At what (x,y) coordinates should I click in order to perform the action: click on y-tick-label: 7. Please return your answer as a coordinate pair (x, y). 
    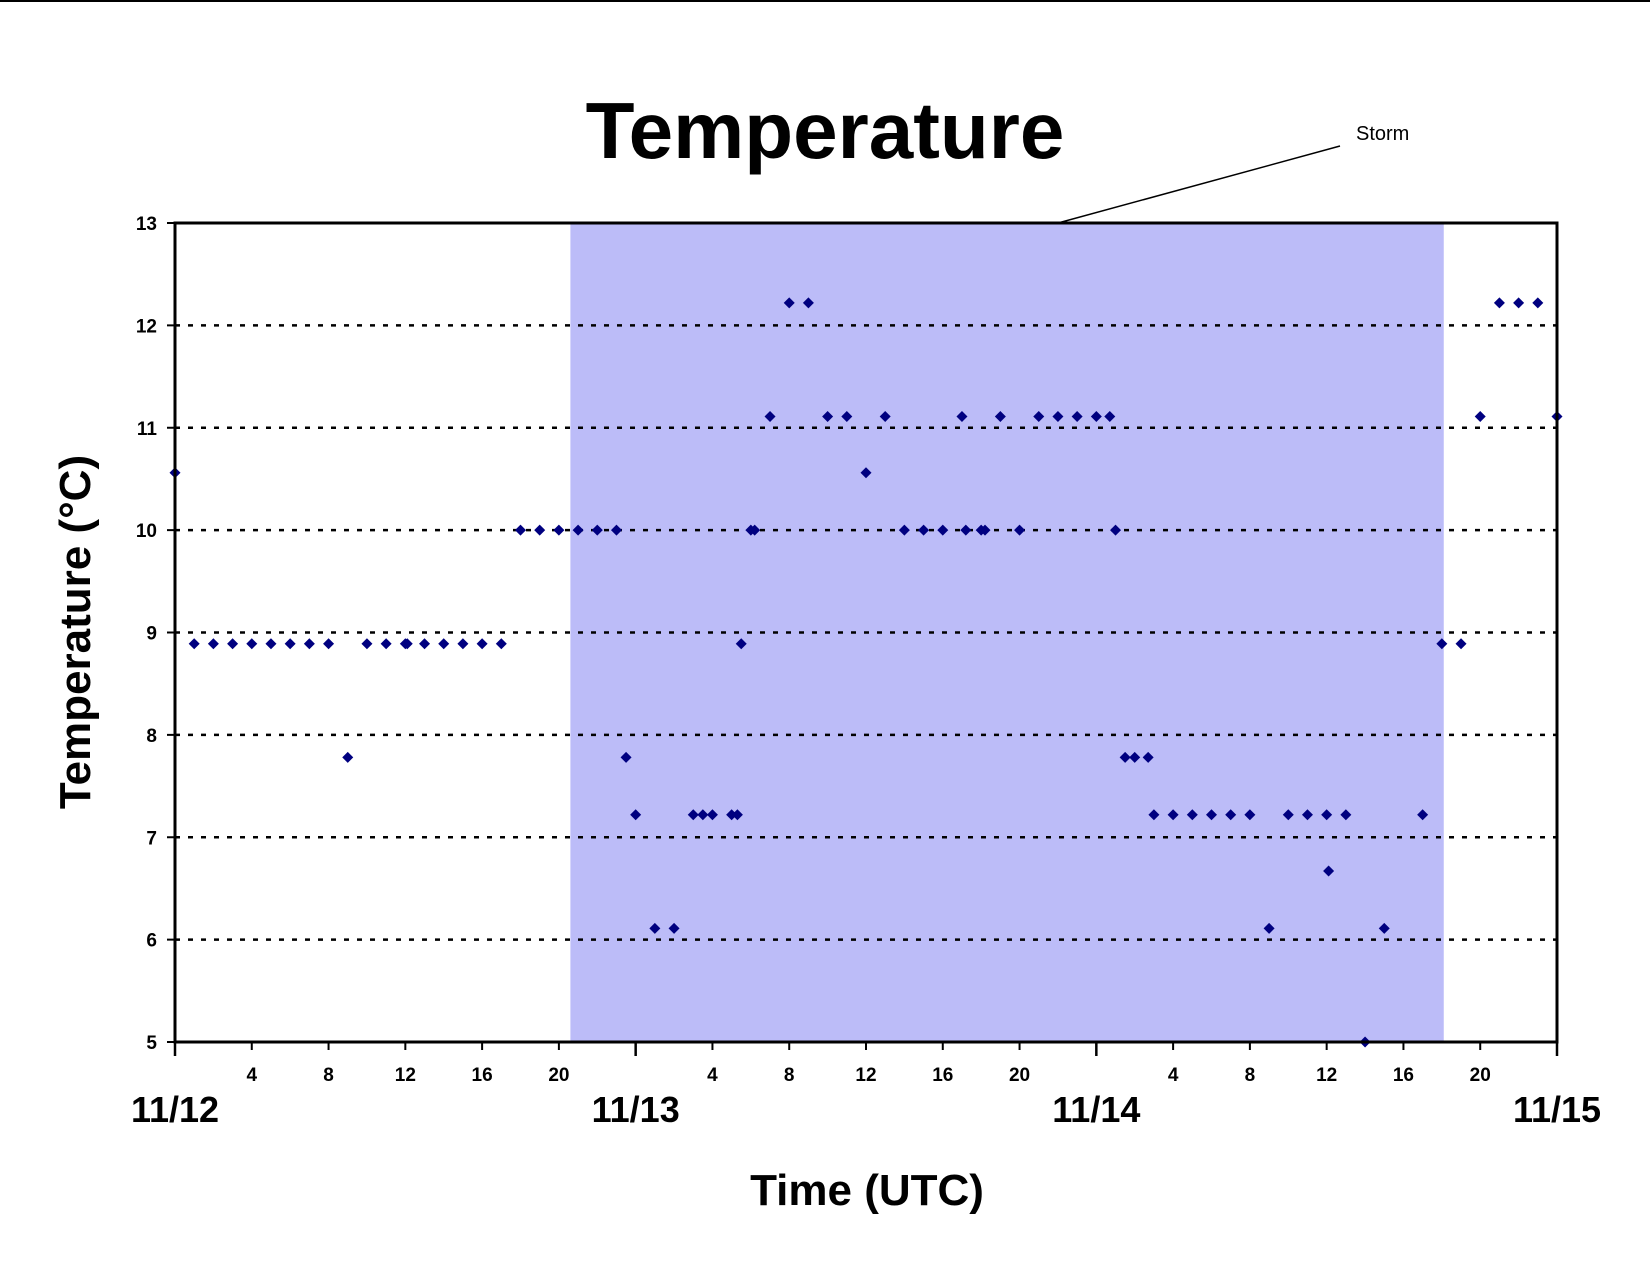
    Looking at the image, I should click on (151, 838).